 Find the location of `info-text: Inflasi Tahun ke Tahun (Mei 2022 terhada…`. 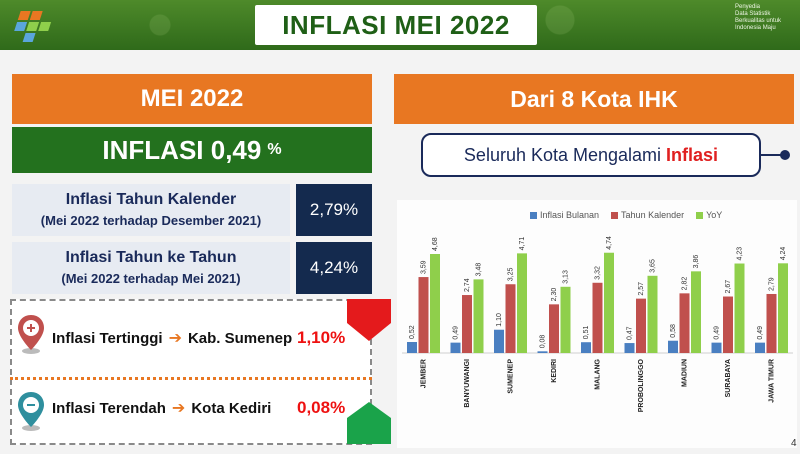

info-text: Inflasi Tahun ke Tahun (Mei 2022 terhada… is located at coordinates (151, 268).